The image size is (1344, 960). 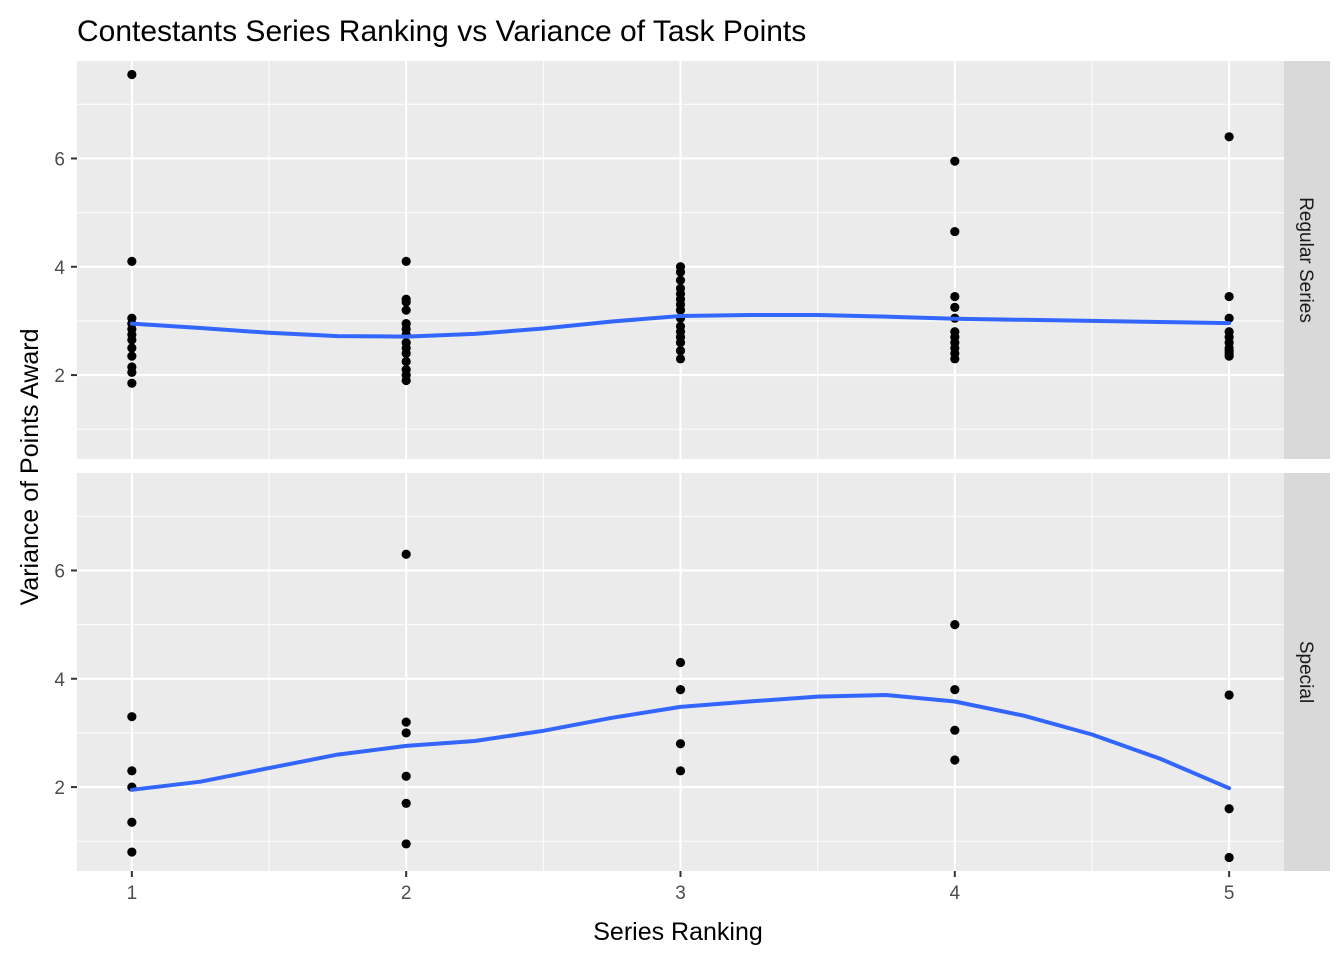 I want to click on x-tick-label: 5, so click(x=1229, y=893).